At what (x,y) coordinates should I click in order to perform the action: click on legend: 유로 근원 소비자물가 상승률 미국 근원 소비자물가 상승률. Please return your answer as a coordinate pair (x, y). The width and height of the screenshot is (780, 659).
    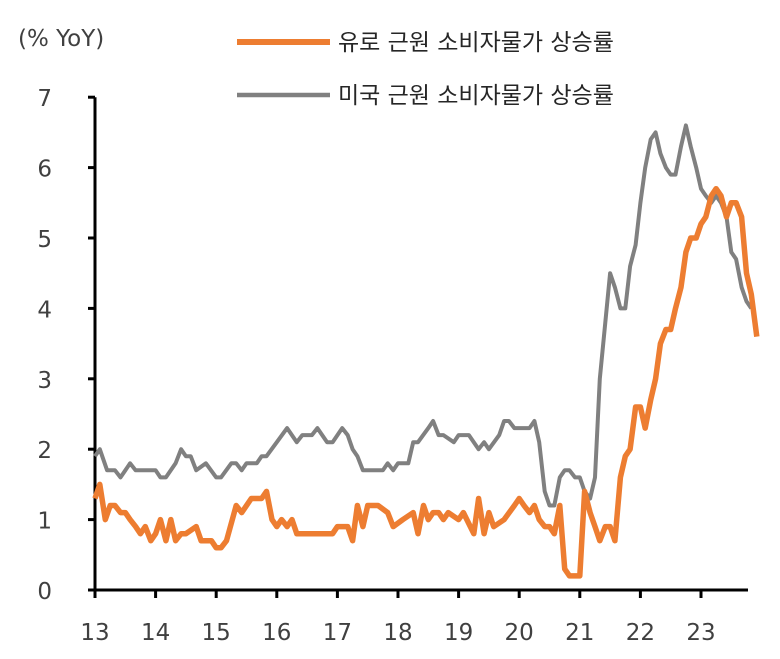
    Looking at the image, I should click on (425, 69).